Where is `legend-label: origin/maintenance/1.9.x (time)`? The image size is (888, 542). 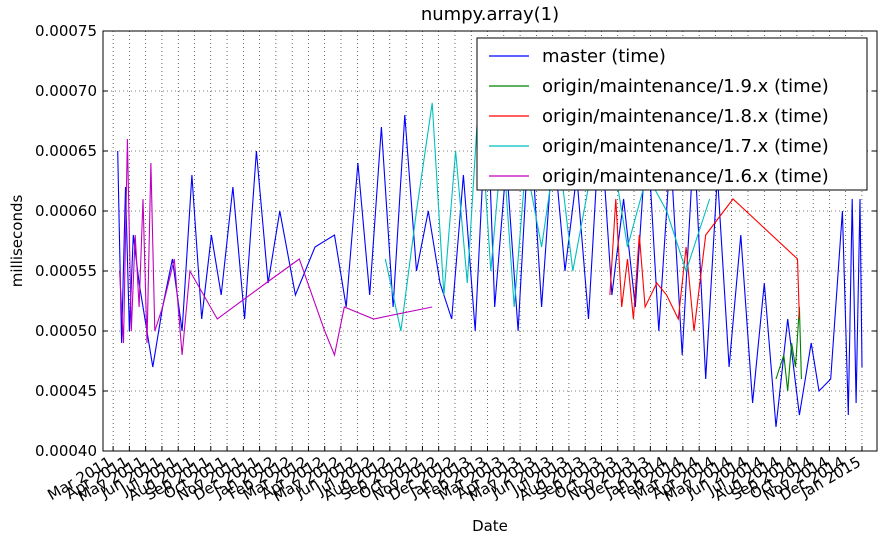 legend-label: origin/maintenance/1.9.x (time) is located at coordinates (685, 86).